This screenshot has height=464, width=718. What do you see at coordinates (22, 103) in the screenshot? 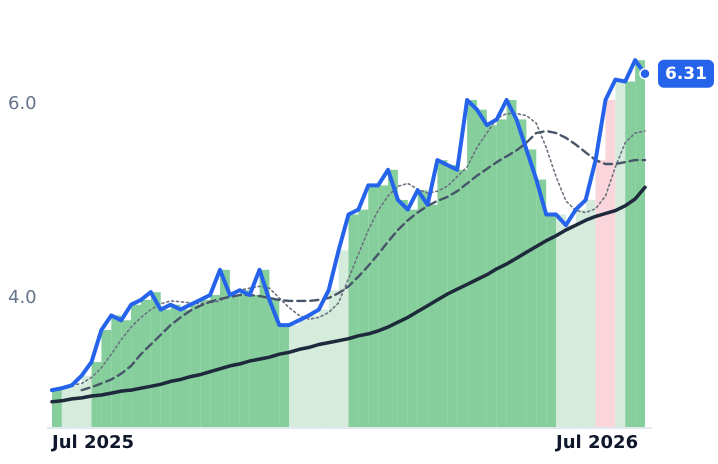
I see `y-tick-label: 6.0` at bounding box center [22, 103].